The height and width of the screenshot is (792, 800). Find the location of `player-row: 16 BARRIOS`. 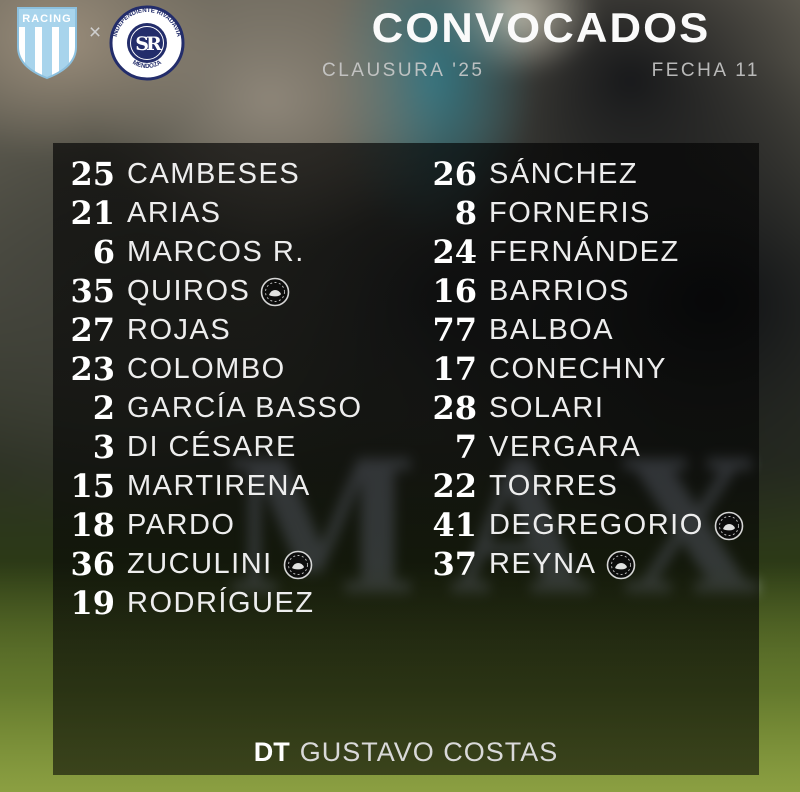

player-row: 16 BARRIOS is located at coordinates (591, 291).